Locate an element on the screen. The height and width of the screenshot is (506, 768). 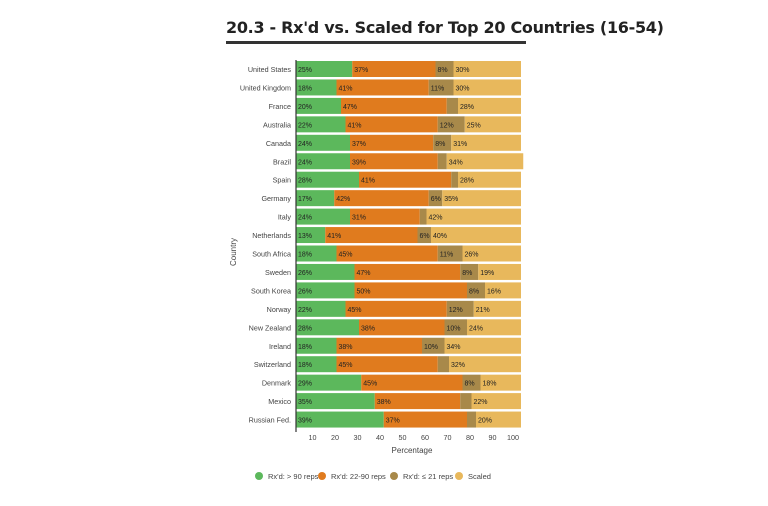
data-label: 29% is located at coordinates (305, 384).